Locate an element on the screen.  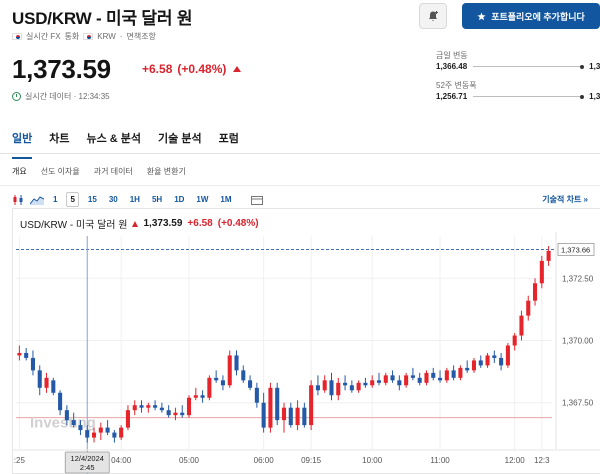
interval-1w: 1W is located at coordinates (202, 199).